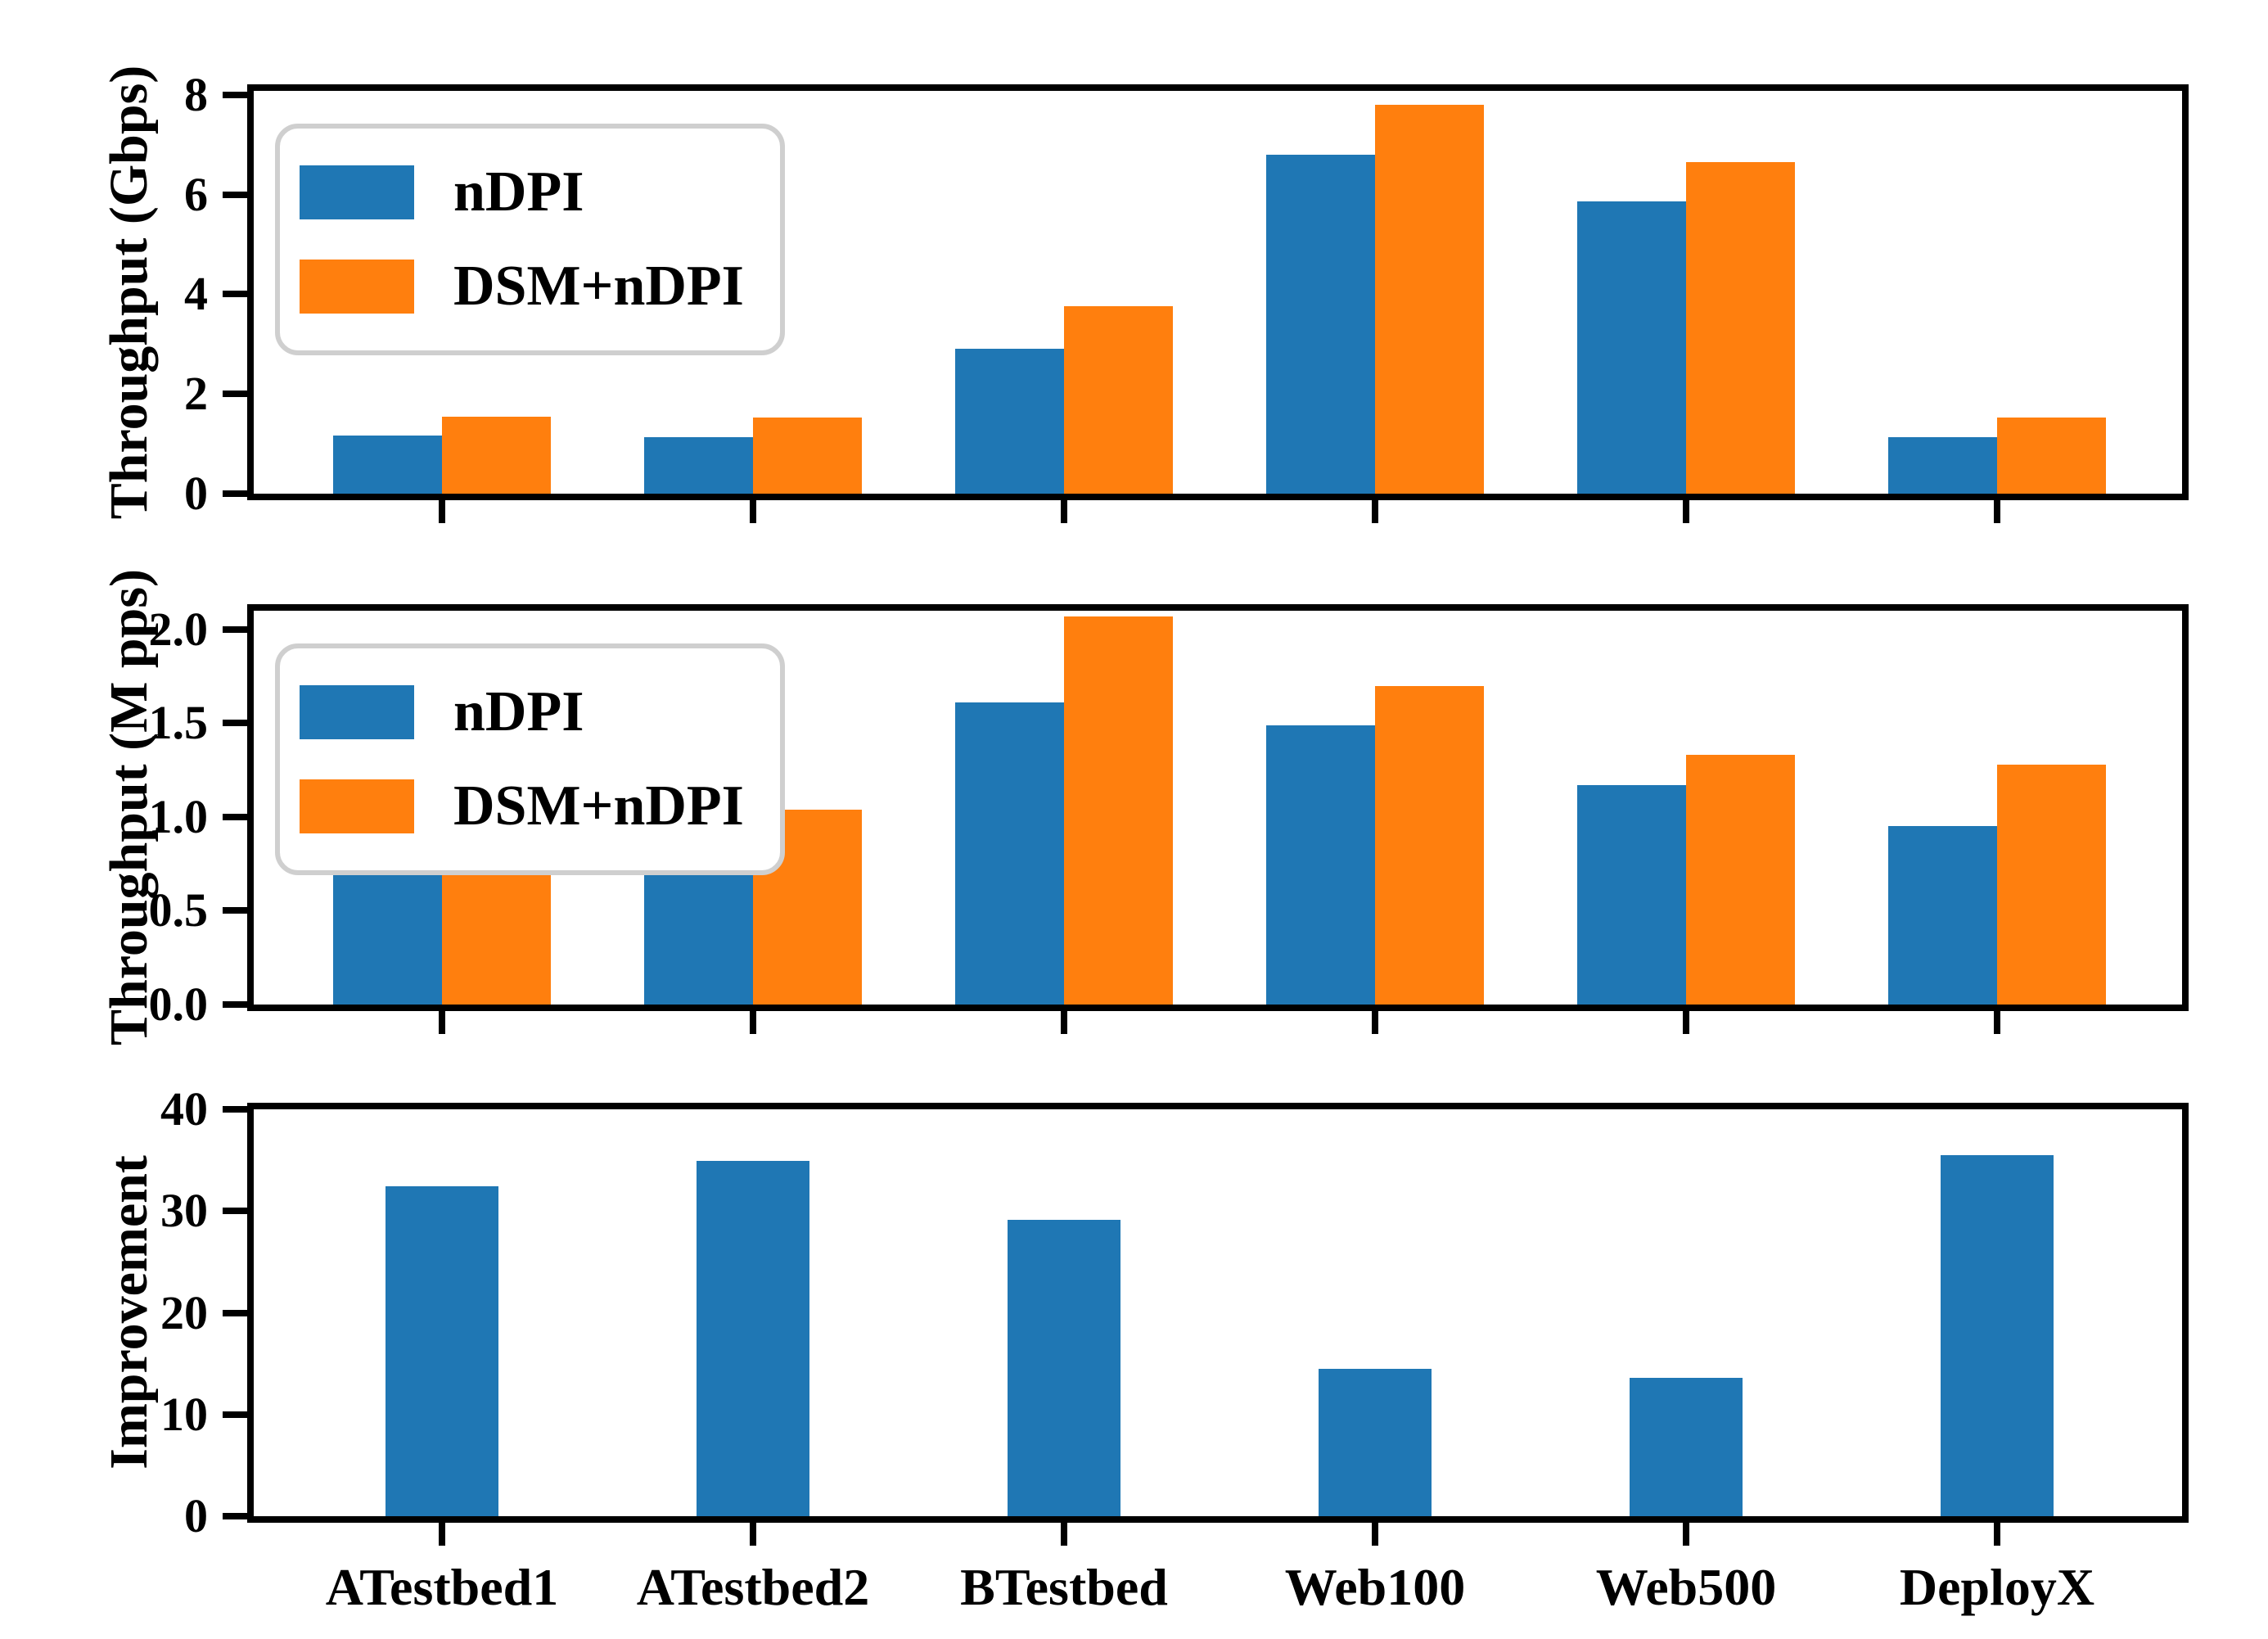  Describe the element at coordinates (1997, 1587) in the screenshot. I see `x-category-label-deployx: DeployX` at that location.